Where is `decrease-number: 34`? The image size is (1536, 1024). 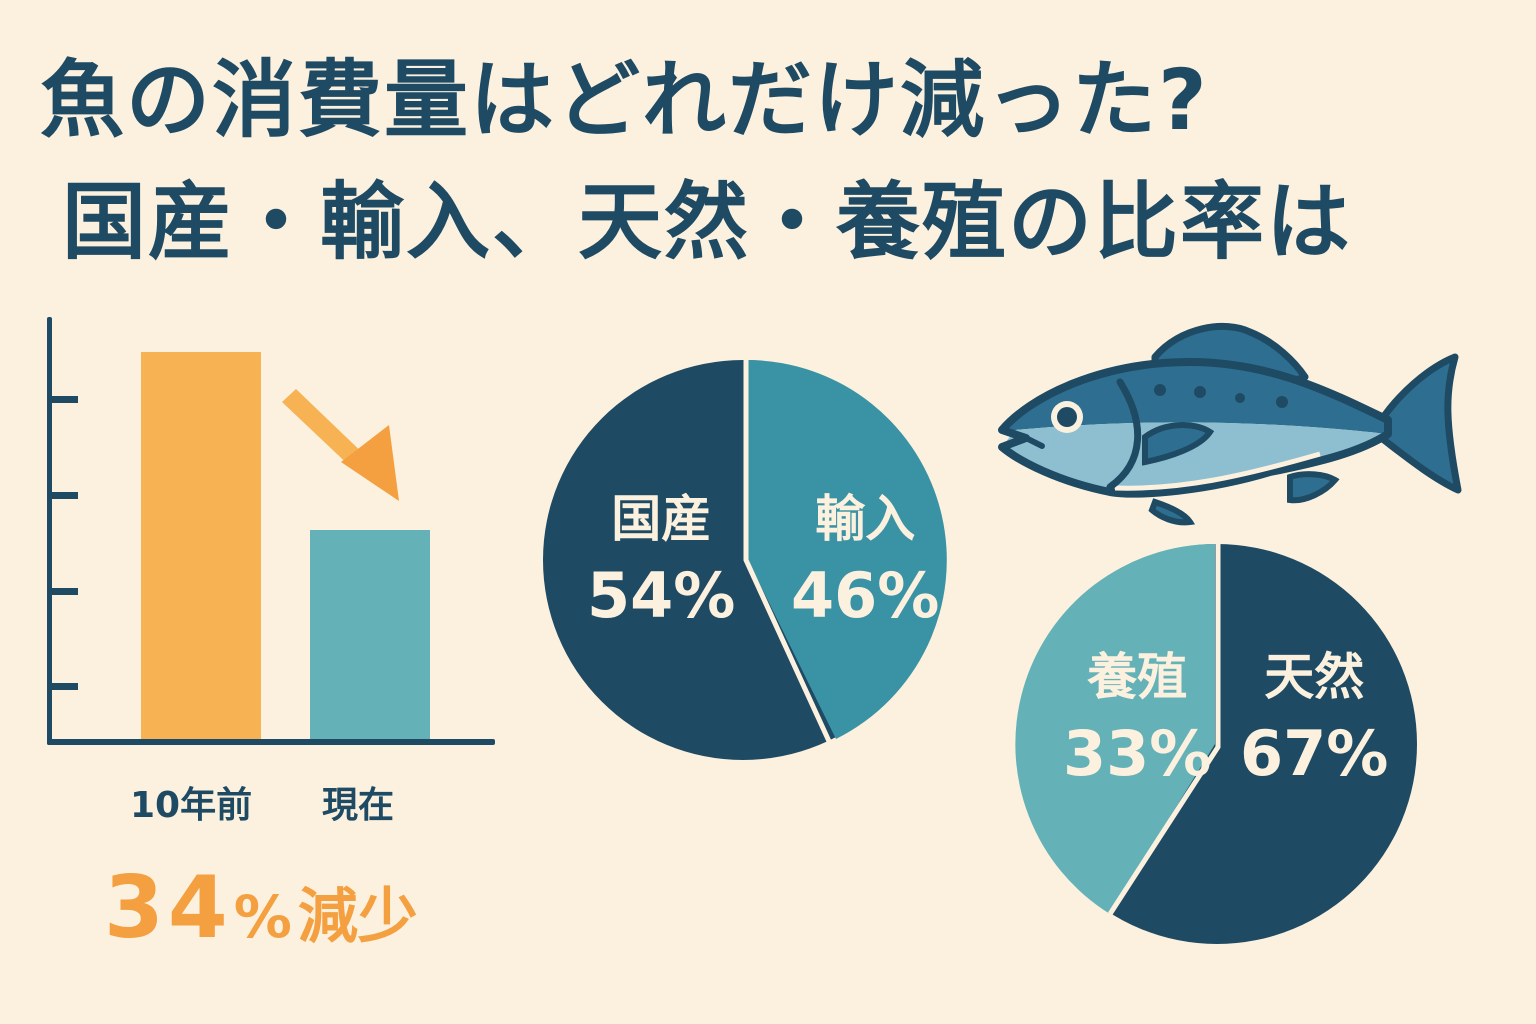
decrease-number: 34 is located at coordinates (168, 908).